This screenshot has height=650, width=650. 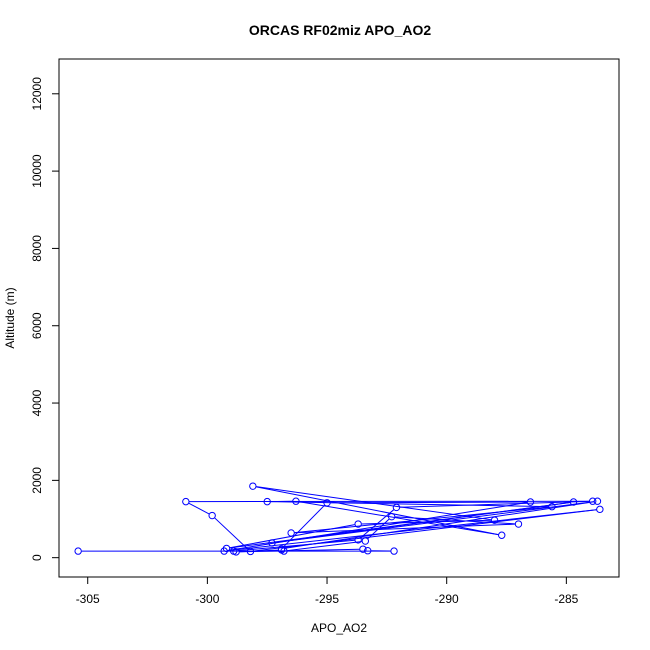 I want to click on x-axis-label: APO_AO2, so click(x=339, y=628).